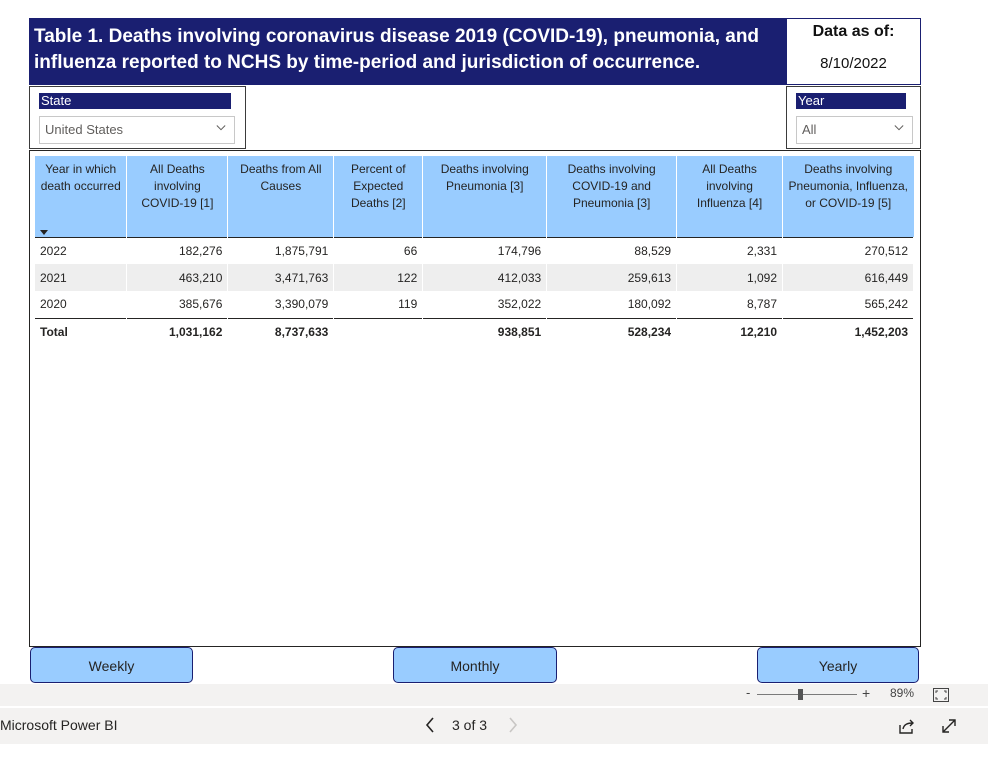 The width and height of the screenshot is (988, 759). Describe the element at coordinates (848, 250) in the screenshot. I see `table-cell: 270,512` at that location.